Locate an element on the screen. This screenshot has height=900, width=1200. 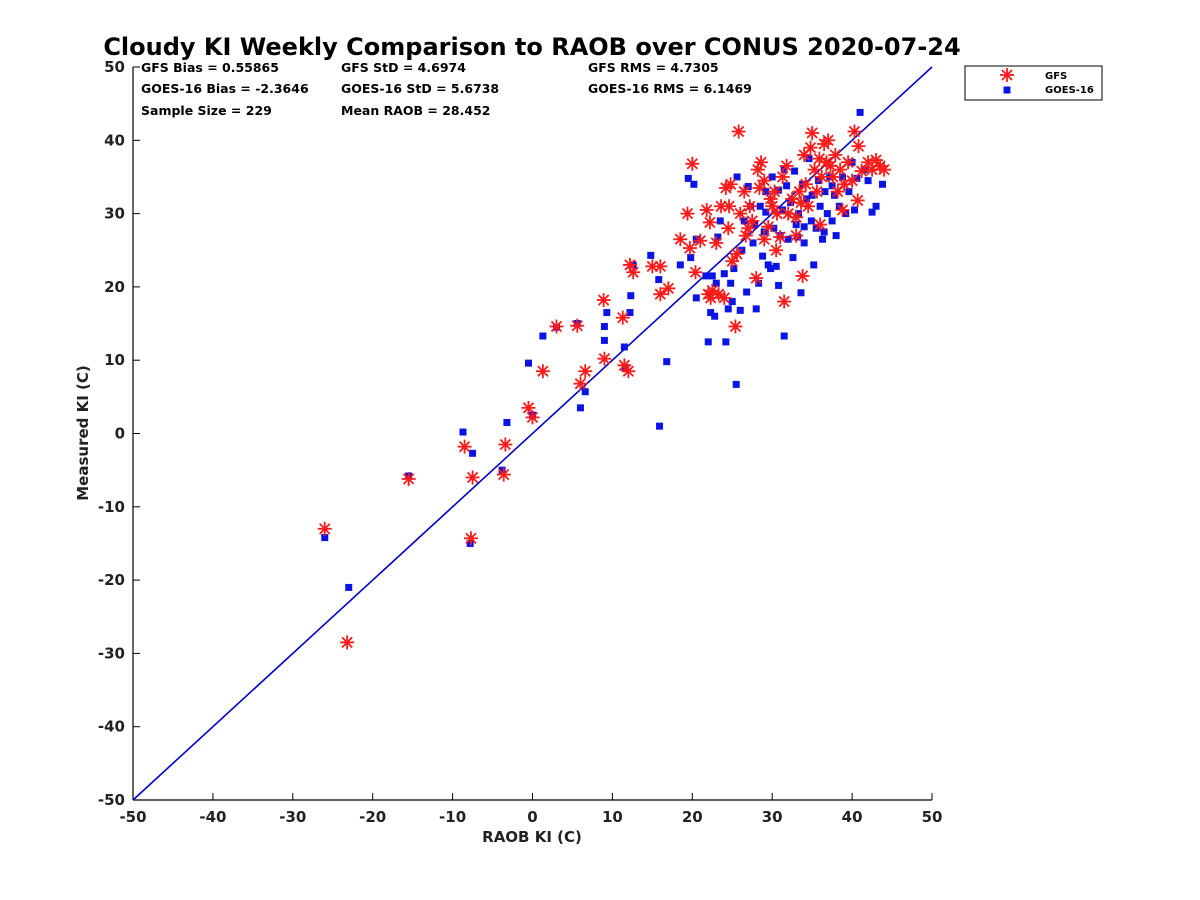
x-tick-label: -30 is located at coordinates (292, 817).